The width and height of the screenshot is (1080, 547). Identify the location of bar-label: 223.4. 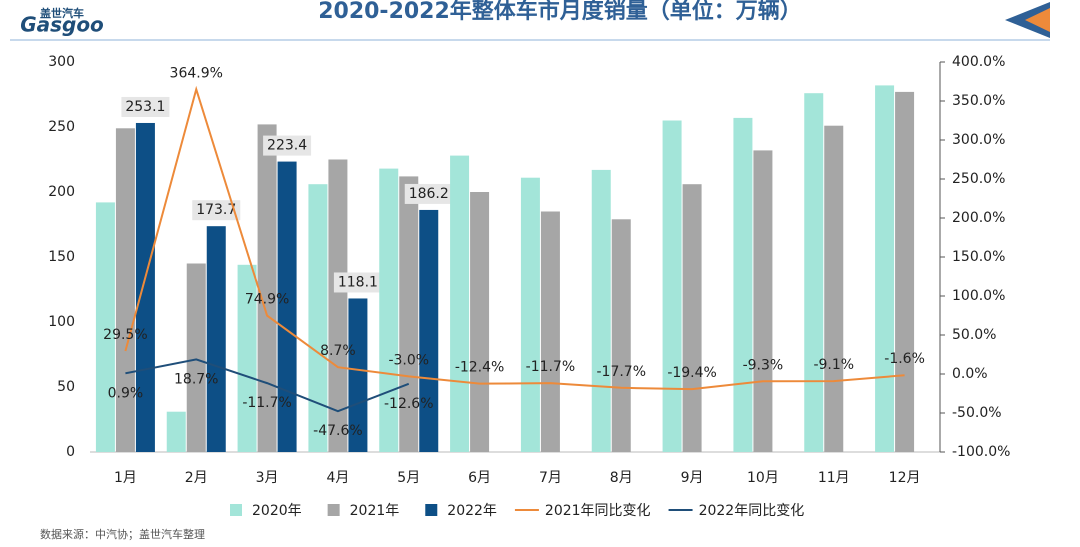
(287, 146).